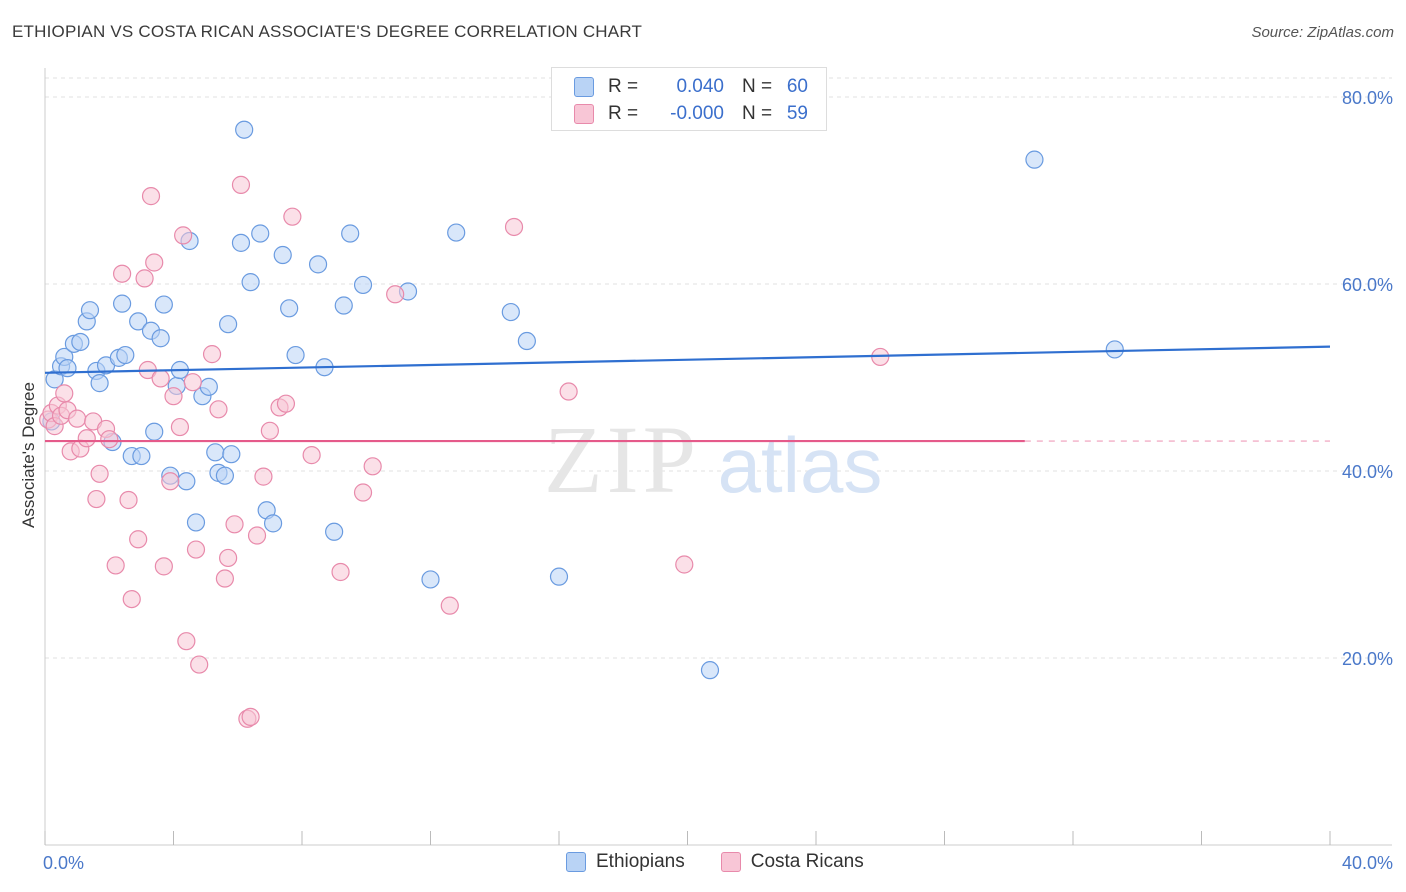  Describe the element at coordinates (687, 394) in the screenshot. I see `trend-lines` at that location.